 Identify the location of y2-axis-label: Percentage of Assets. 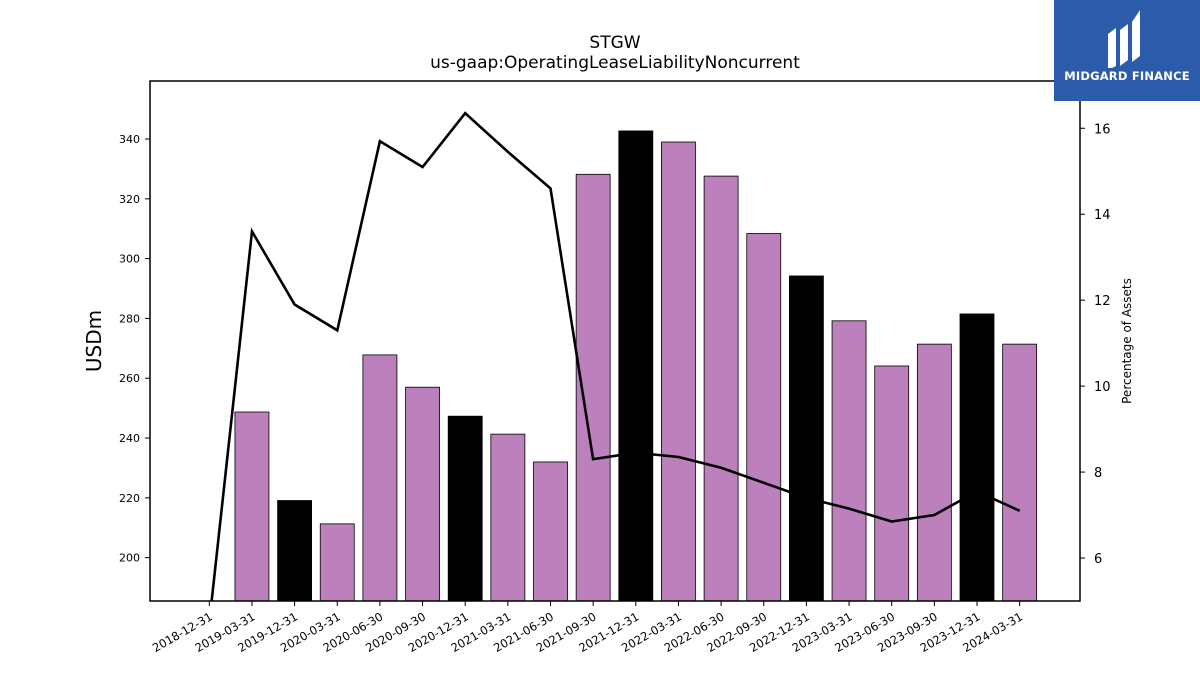
(1127, 341).